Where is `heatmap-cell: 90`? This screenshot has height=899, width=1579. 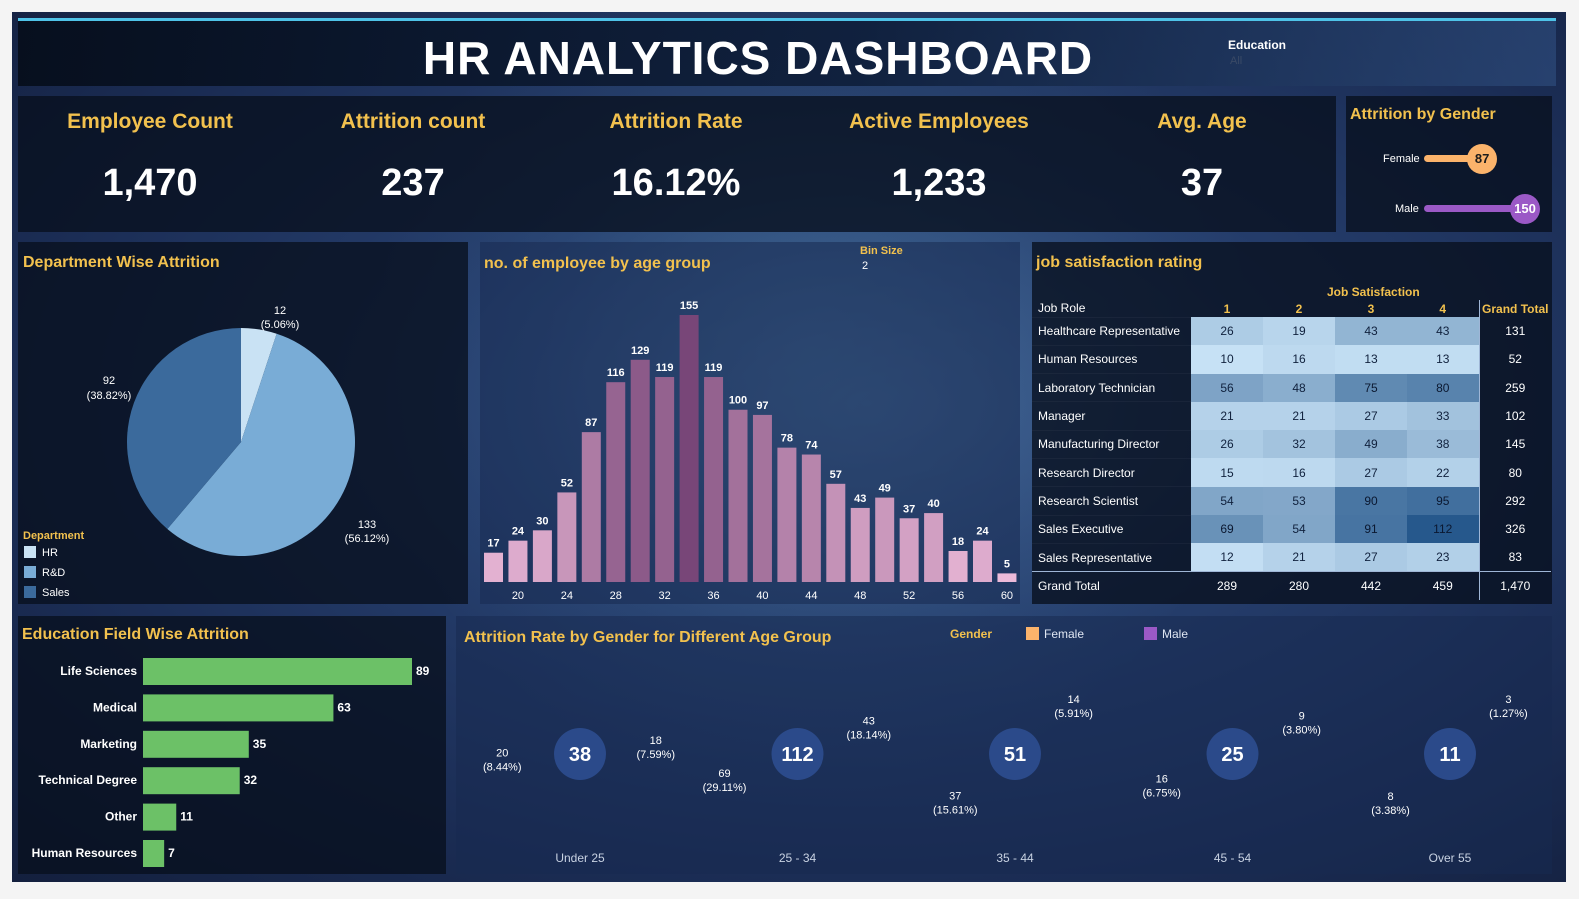 heatmap-cell: 90 is located at coordinates (1371, 501).